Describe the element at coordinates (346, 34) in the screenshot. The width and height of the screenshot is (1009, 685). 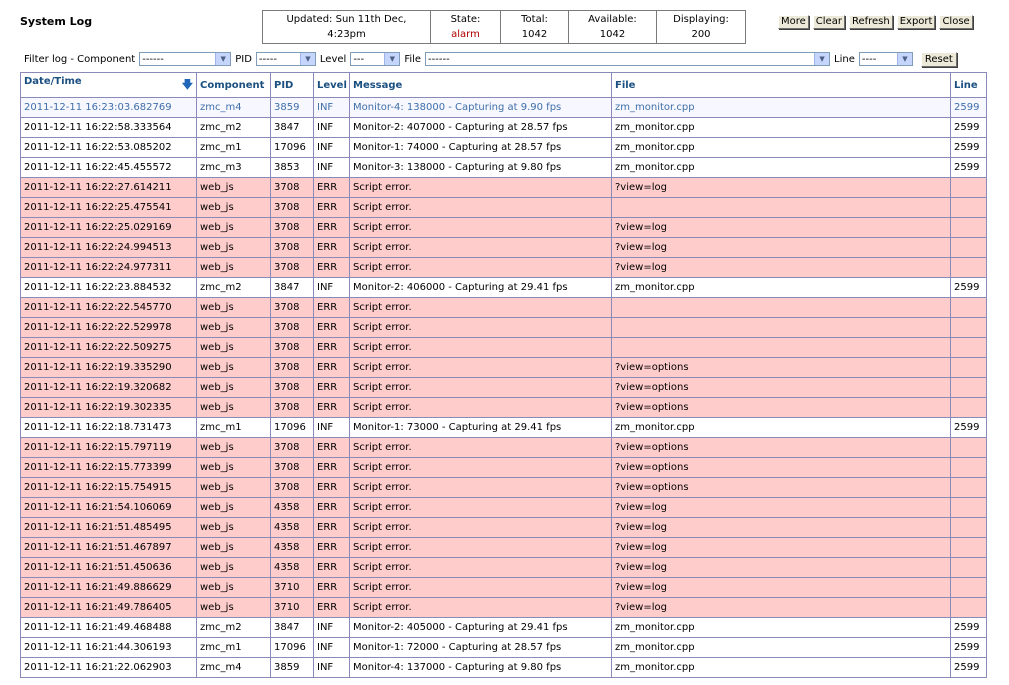
I see `stat-updated-value: 4:23pm` at that location.